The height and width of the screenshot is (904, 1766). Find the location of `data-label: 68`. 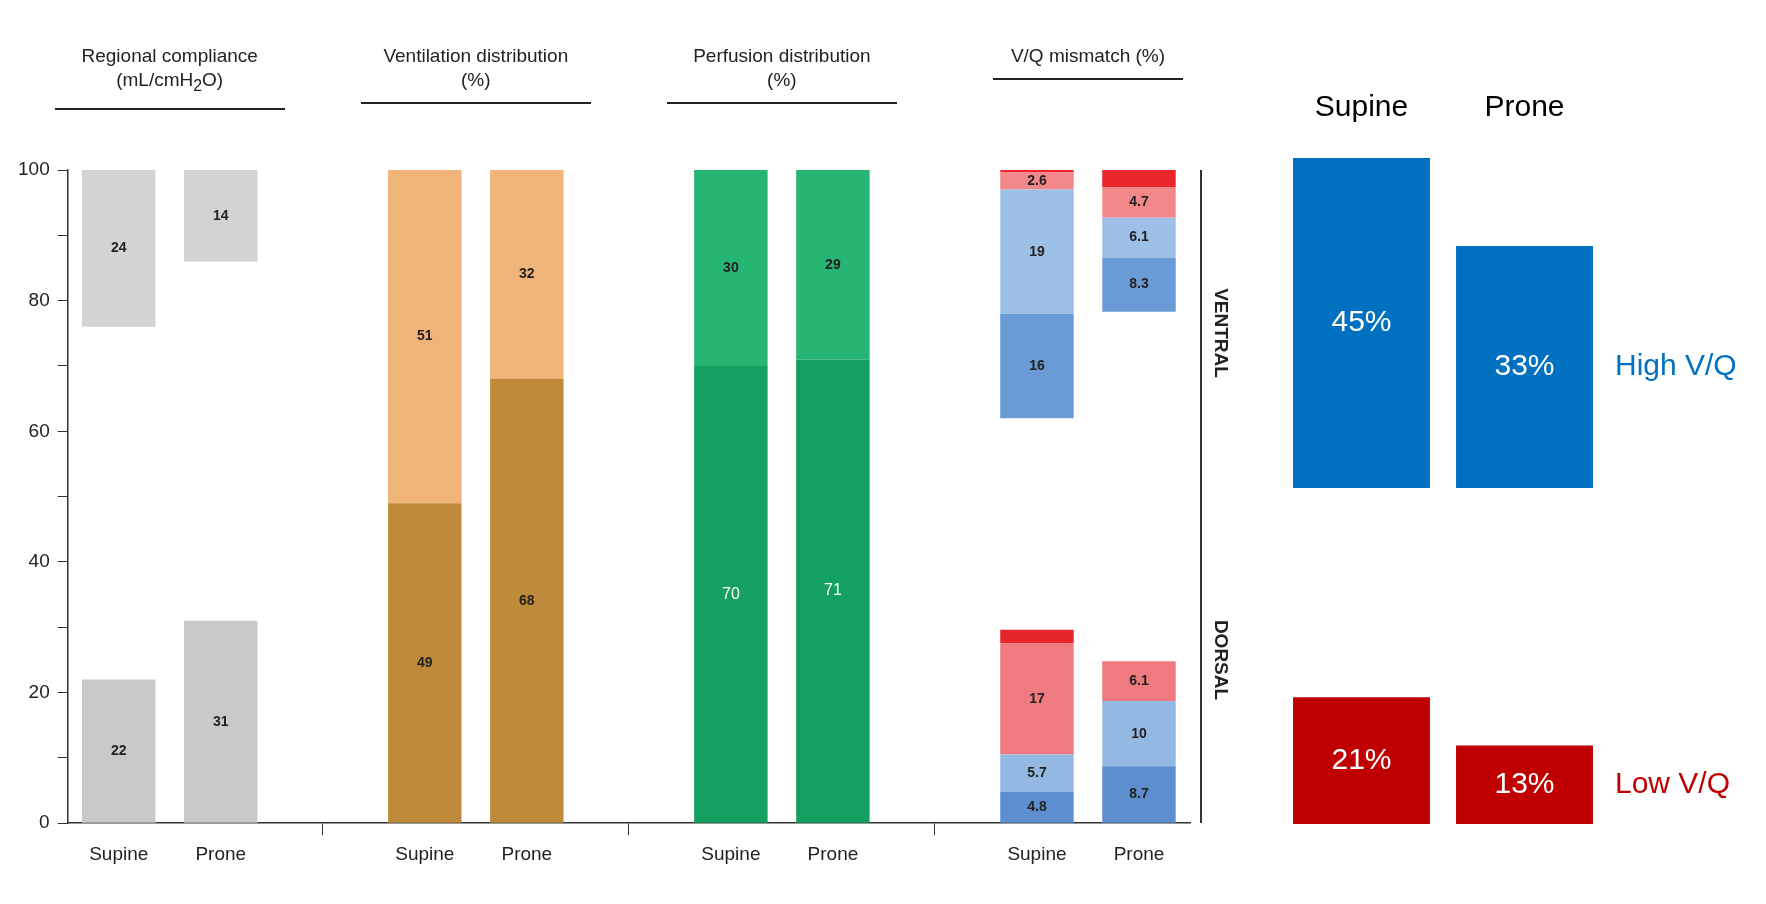

data-label: 68 is located at coordinates (527, 599).